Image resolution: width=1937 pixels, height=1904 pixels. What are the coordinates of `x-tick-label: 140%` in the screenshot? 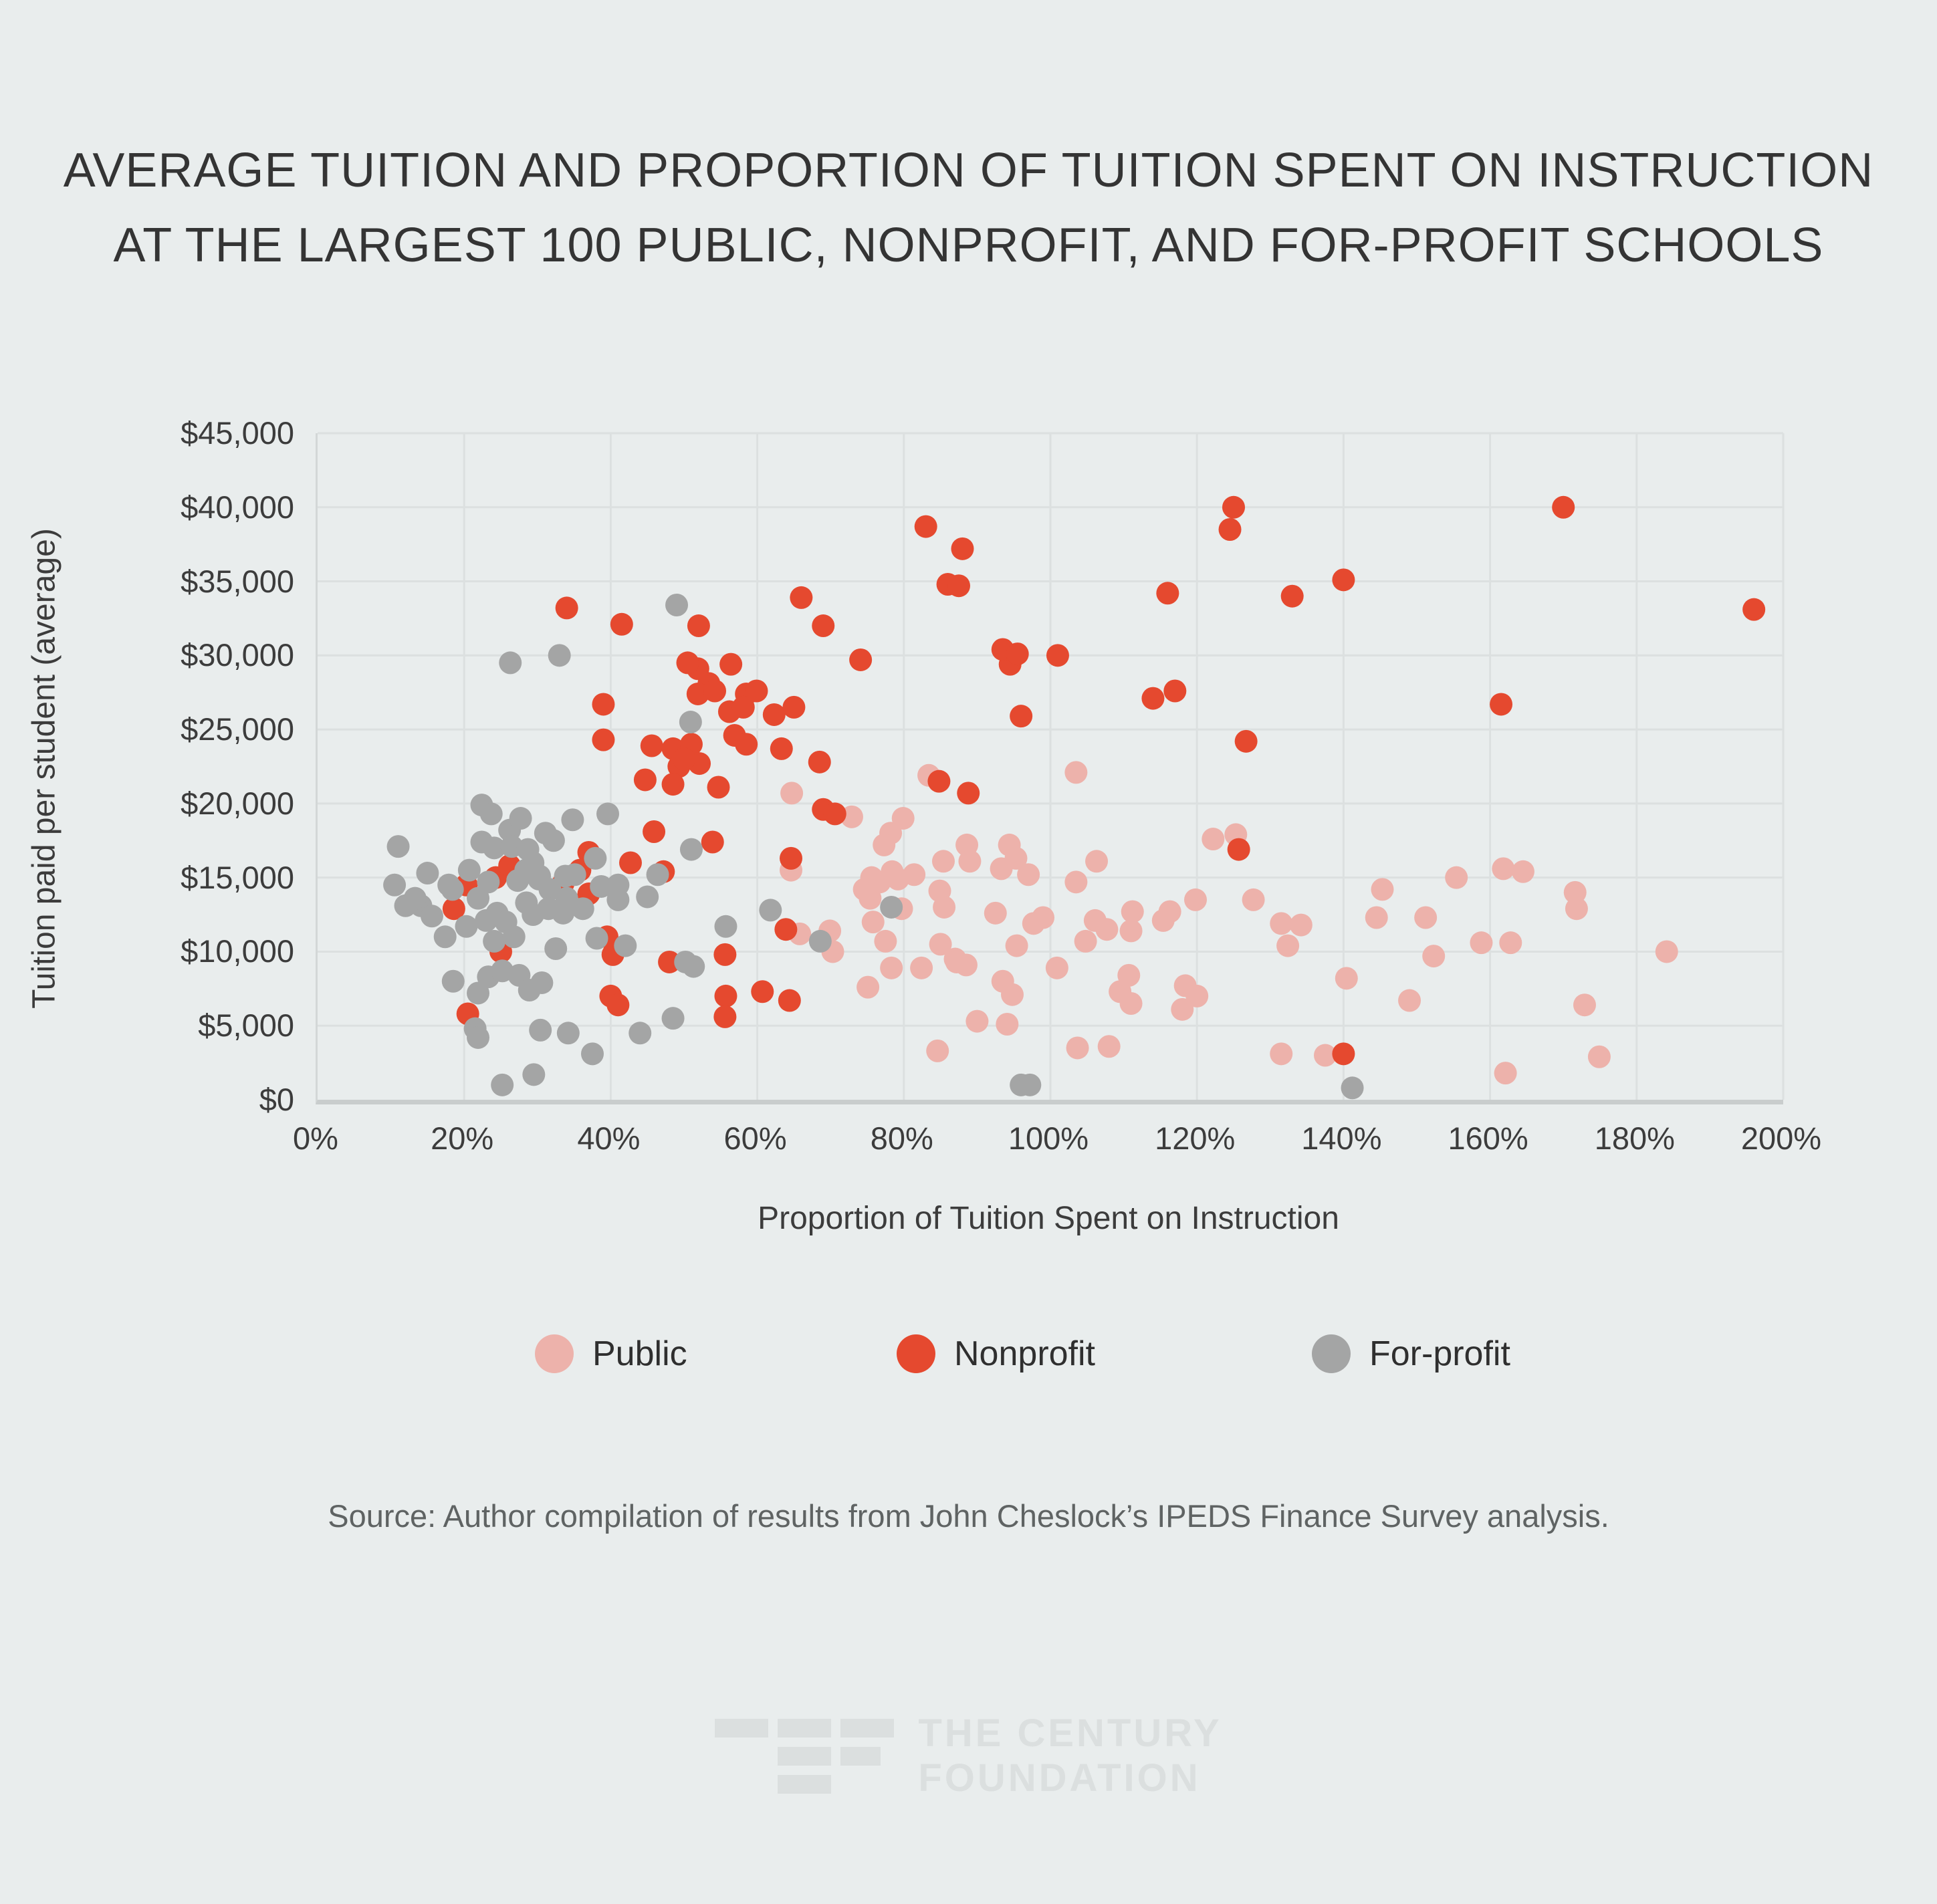 It's located at (1341, 1138).